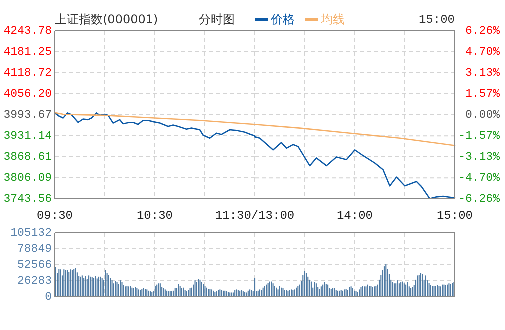 The height and width of the screenshot is (330, 505). Describe the element at coordinates (155, 216) in the screenshot. I see `x-tick-label: 10:30` at that location.